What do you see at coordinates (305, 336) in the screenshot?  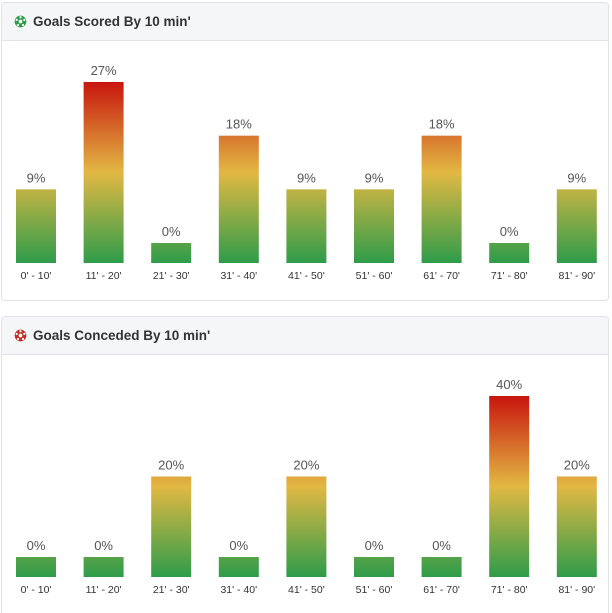 I see `goals-conceded-header: Goals Conceded By 10 min'` at bounding box center [305, 336].